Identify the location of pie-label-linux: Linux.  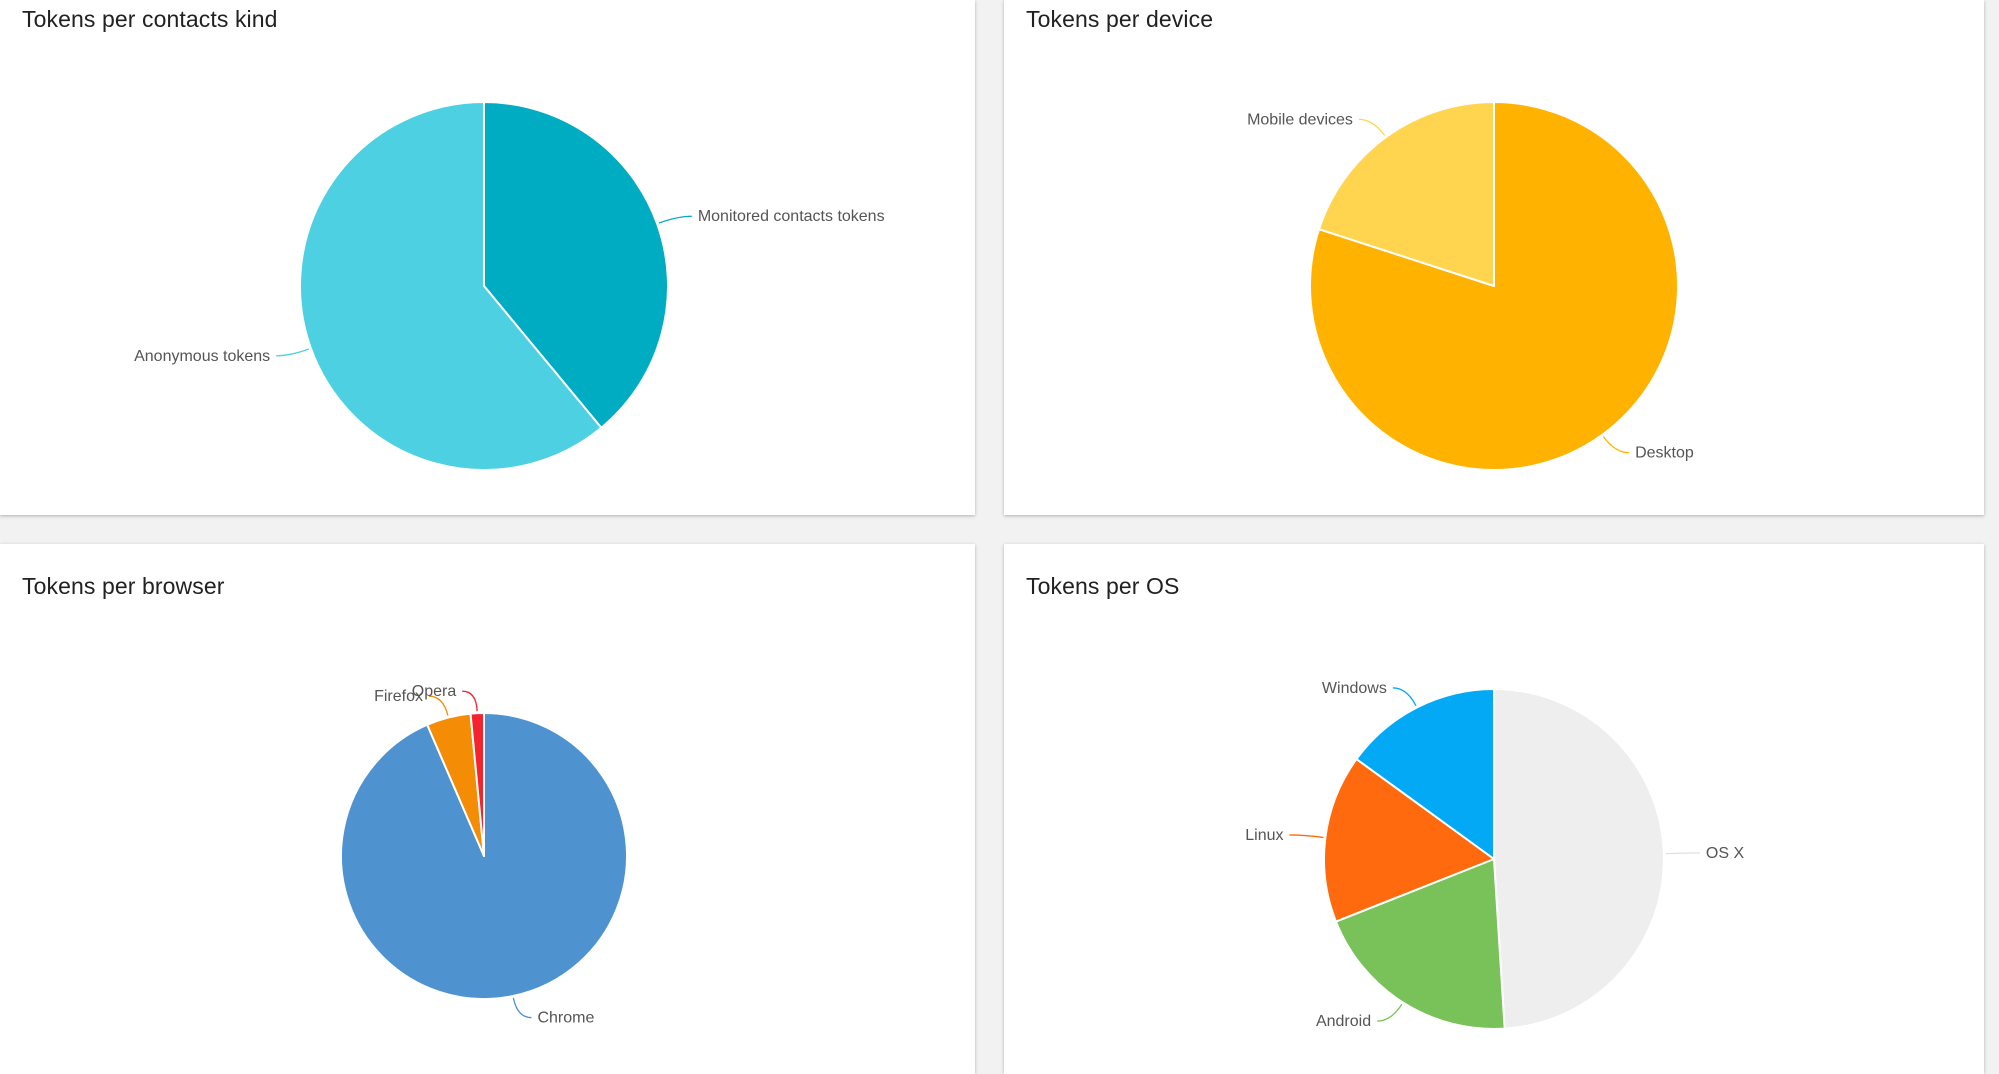
(1264, 835).